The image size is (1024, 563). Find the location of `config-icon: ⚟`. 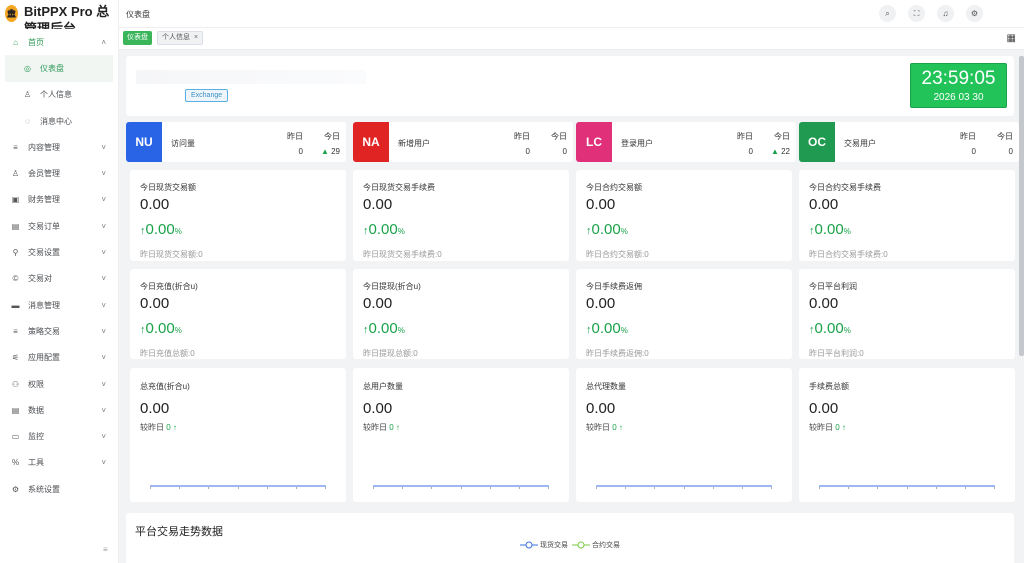

config-icon: ⚟ is located at coordinates (15, 358).